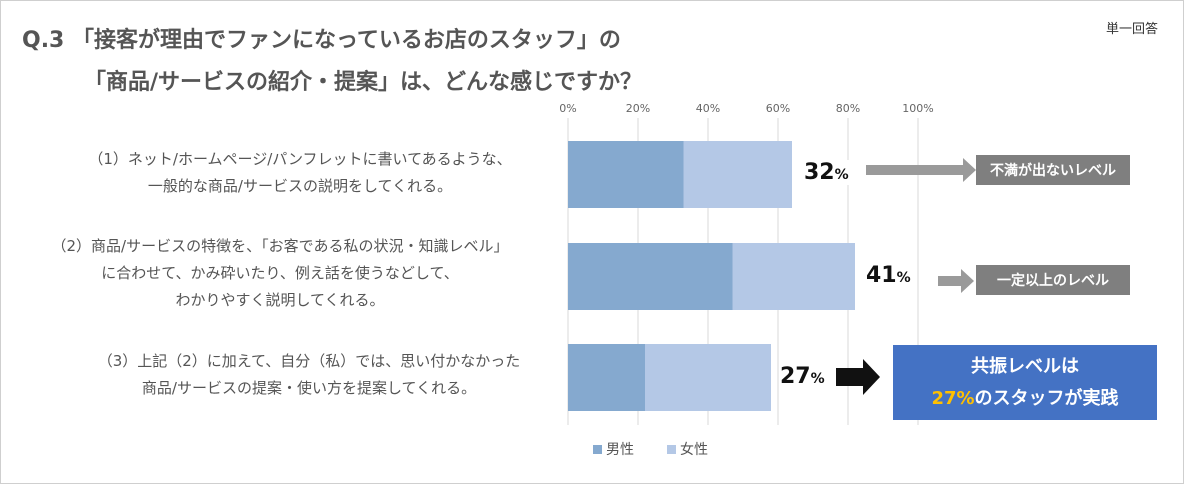 The image size is (1184, 484). What do you see at coordinates (309, 361) in the screenshot?
I see `item-3-line-1: （3）上記（2）に加えて、自分（私）では、思い付かなかった` at bounding box center [309, 361].